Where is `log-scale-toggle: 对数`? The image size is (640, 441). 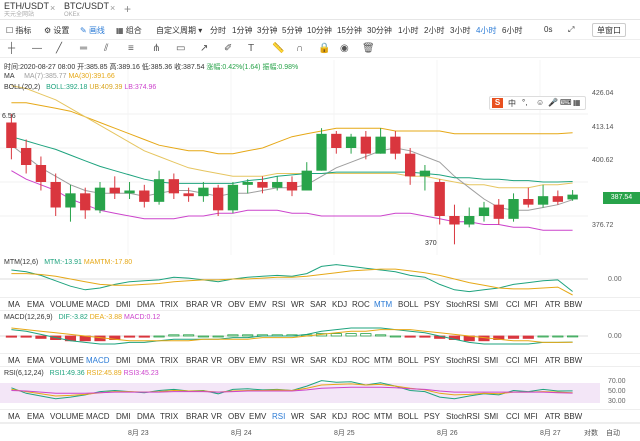 log-scale-toggle: 对数 is located at coordinates (591, 433).